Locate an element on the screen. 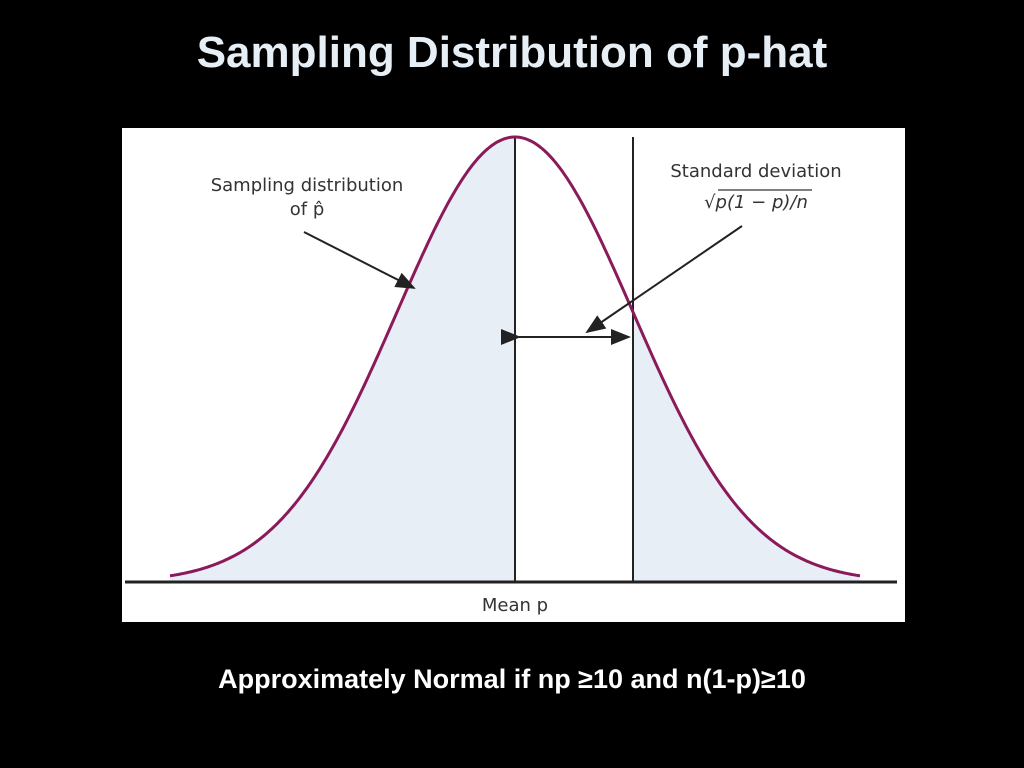 Image resolution: width=1024 pixels, height=768 pixels. sd-label: Standard deviation is located at coordinates (755, 171).